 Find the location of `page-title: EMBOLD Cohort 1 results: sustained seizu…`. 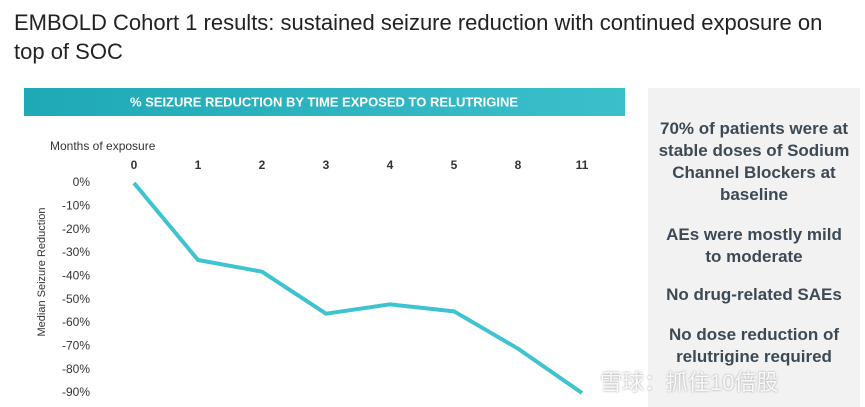

page-title: EMBOLD Cohort 1 results: sustained seizu… is located at coordinates (418, 37).